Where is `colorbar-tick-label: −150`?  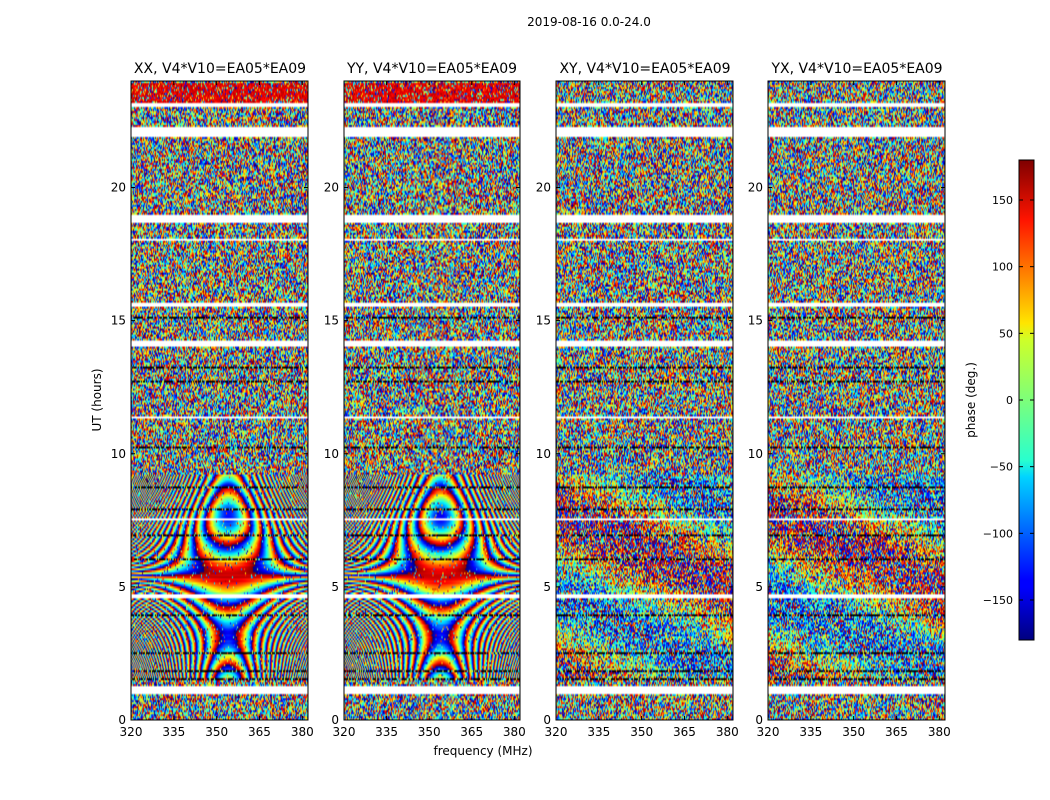 colorbar-tick-label: −150 is located at coordinates (998, 600).